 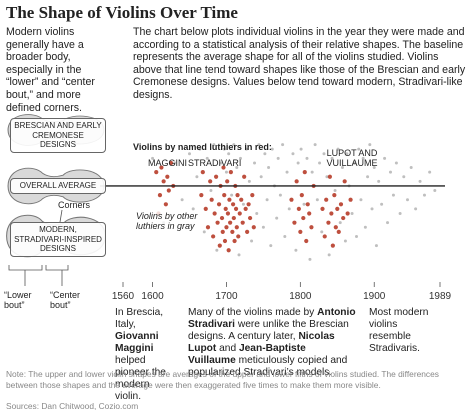 What do you see at coordinates (18, 300) in the screenshot?
I see `bout-label: “Lower bout”` at bounding box center [18, 300].